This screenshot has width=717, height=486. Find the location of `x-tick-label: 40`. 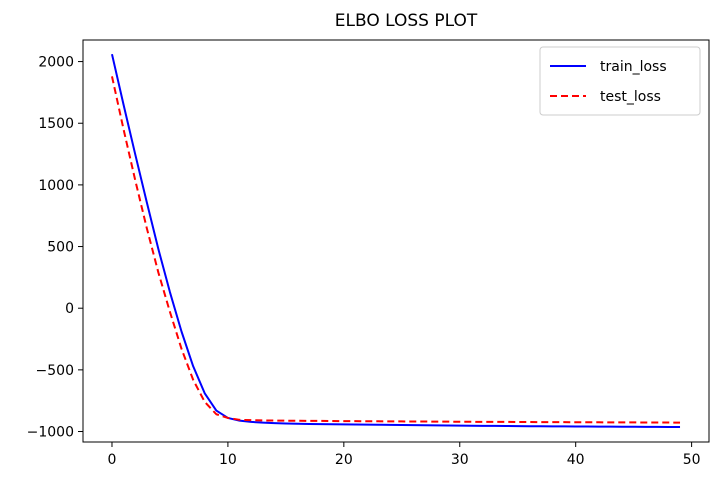

x-tick-label: 40 is located at coordinates (576, 460).